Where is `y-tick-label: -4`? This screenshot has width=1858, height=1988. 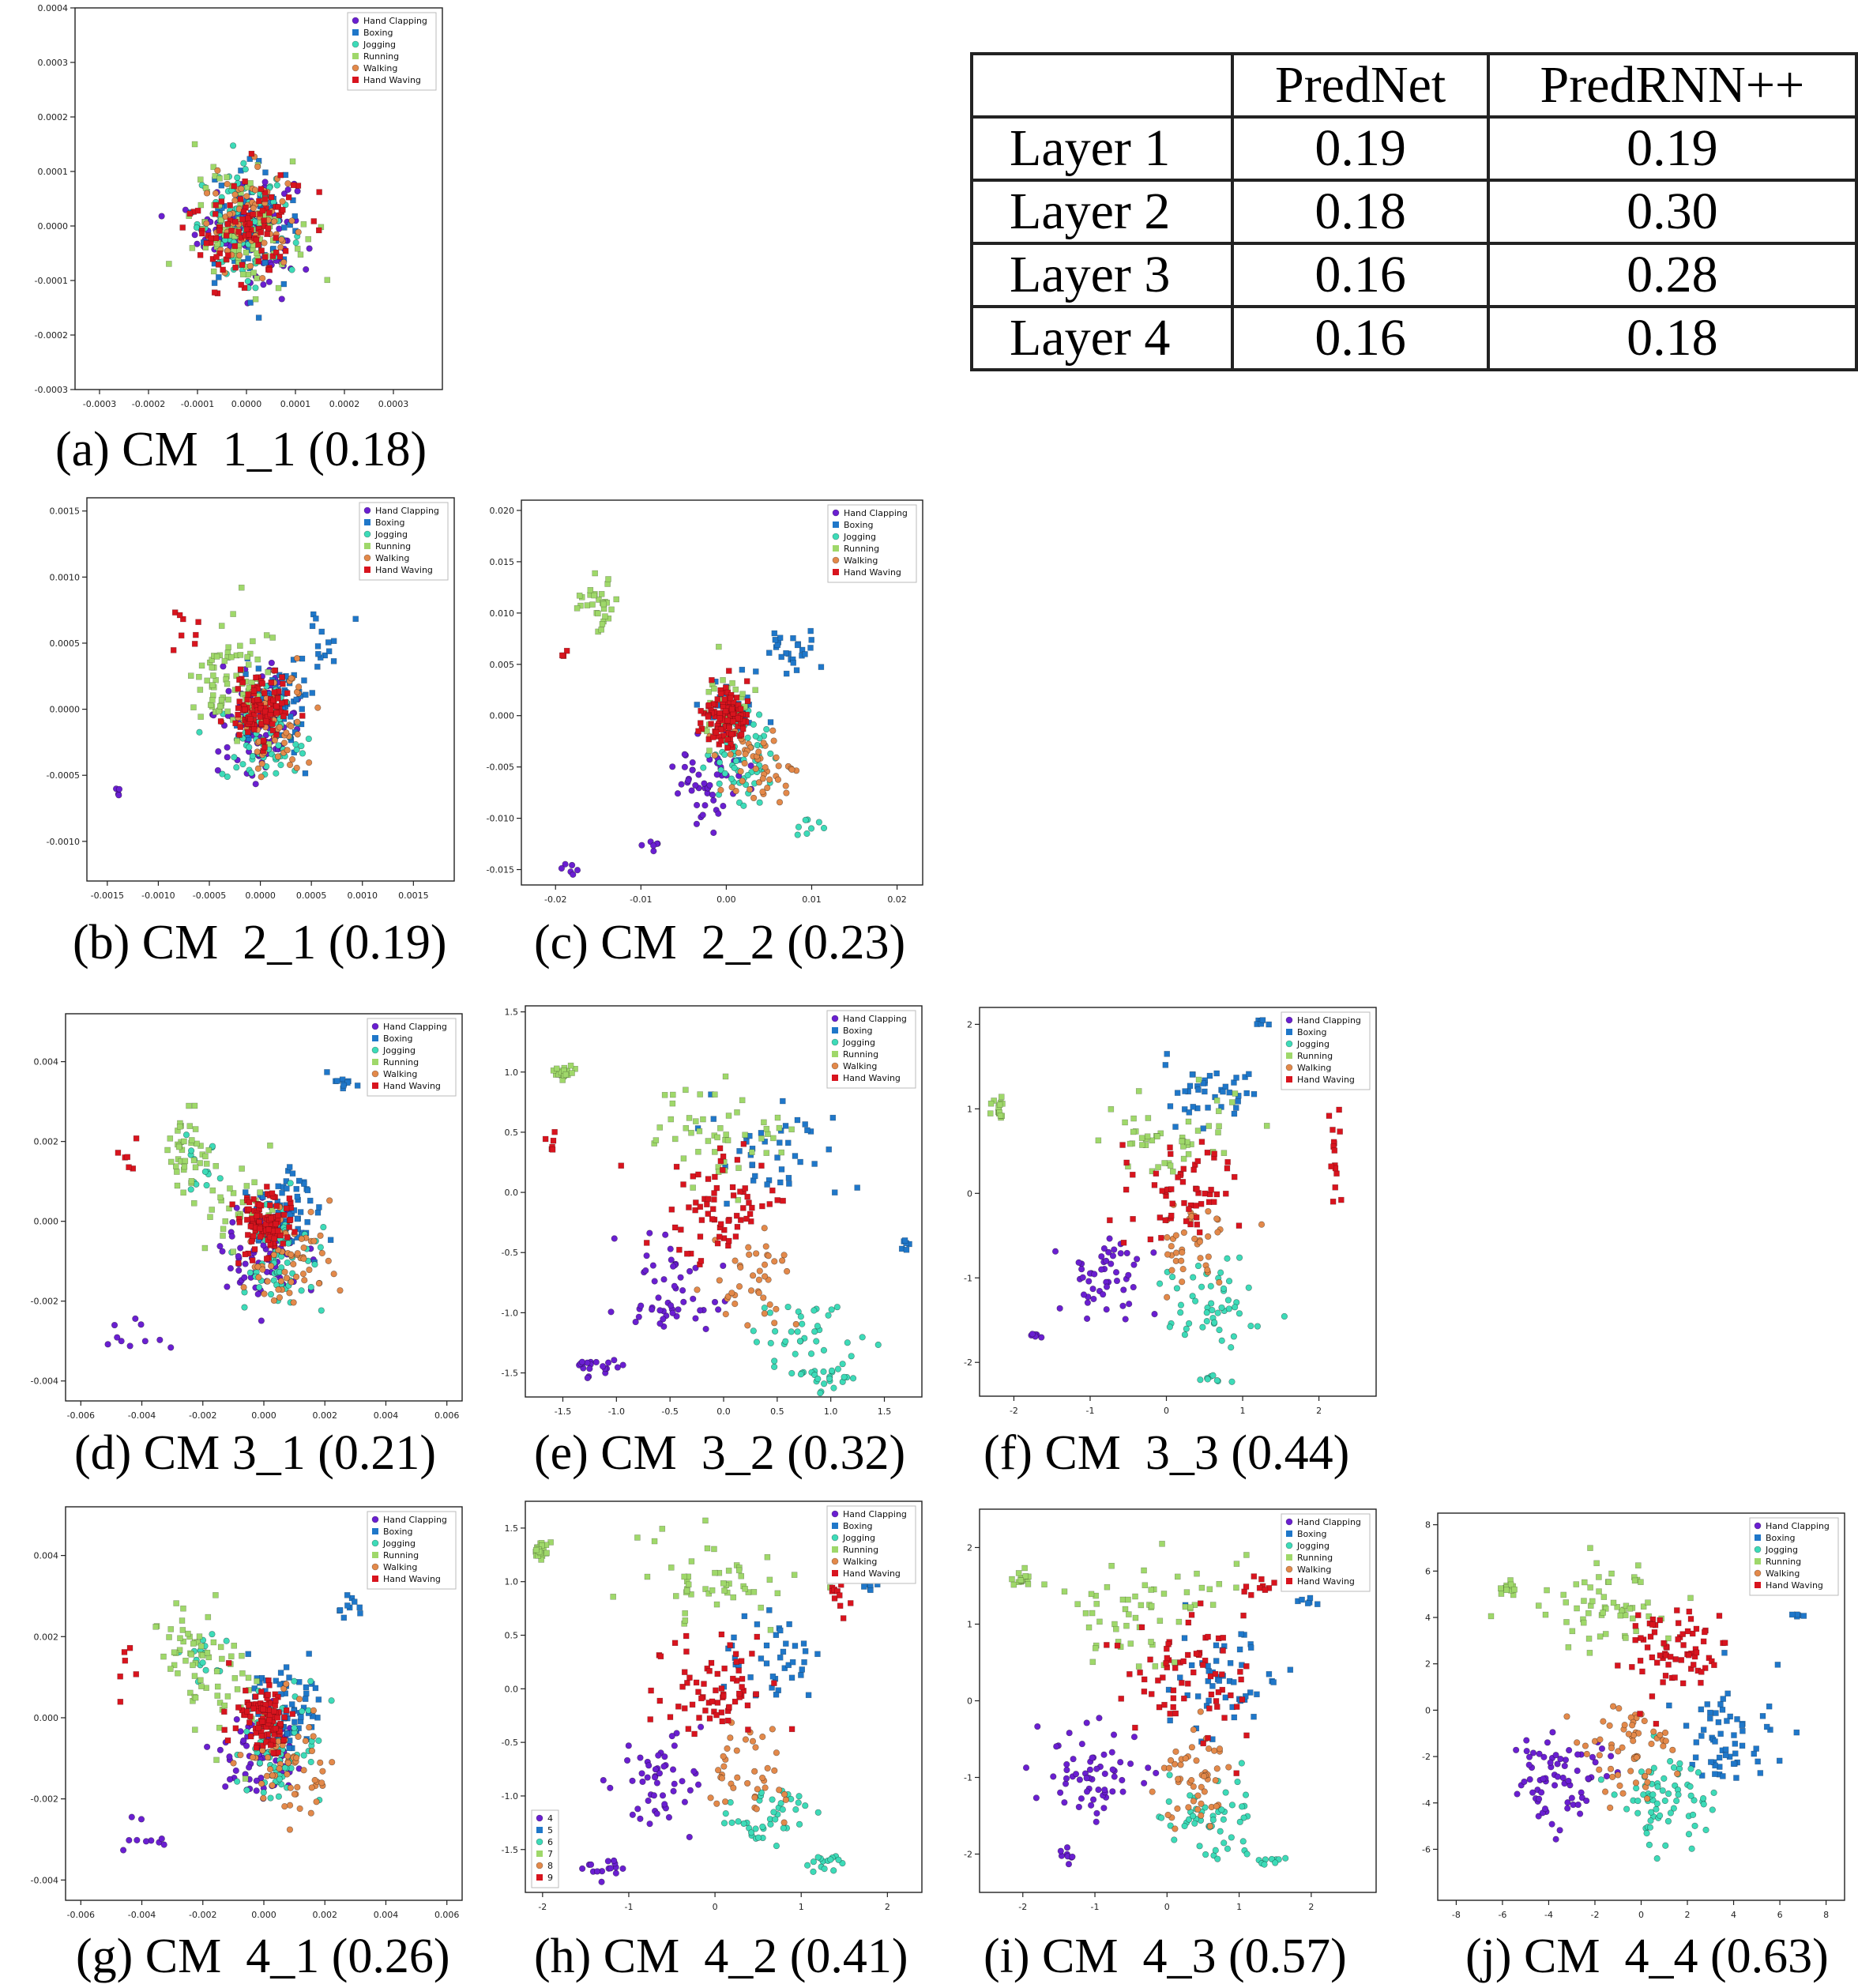 y-tick-label: -4 is located at coordinates (1426, 1803).